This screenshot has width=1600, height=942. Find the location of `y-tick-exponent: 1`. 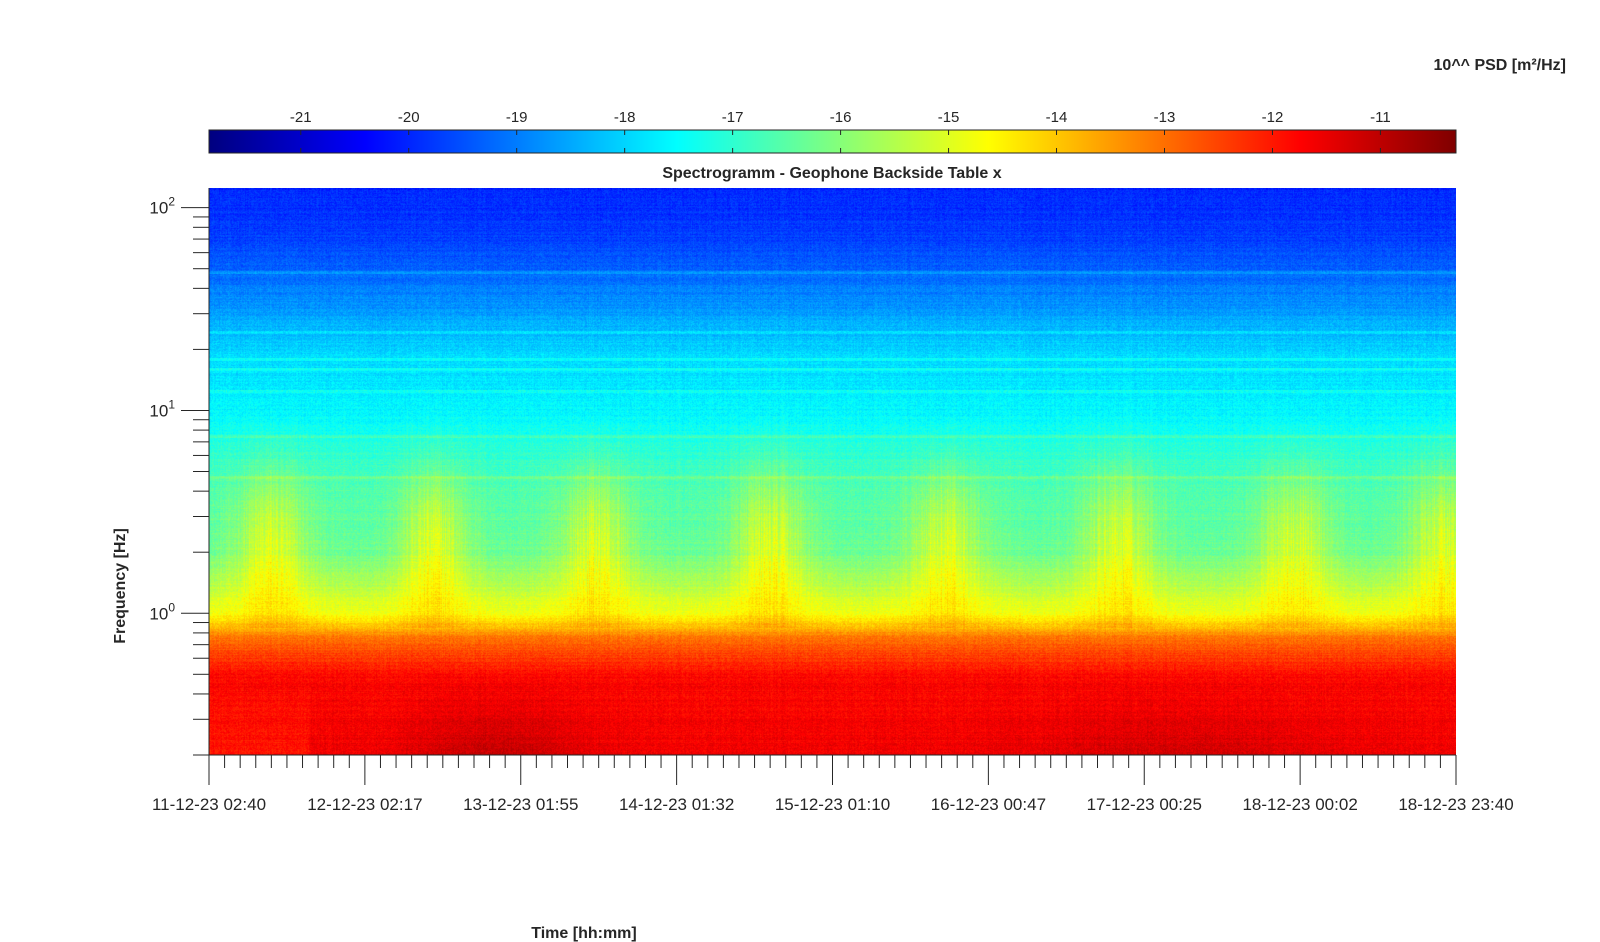

y-tick-exponent: 1 is located at coordinates (171, 404).